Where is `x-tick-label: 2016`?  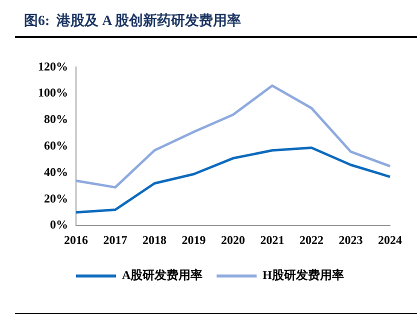
x-tick-label: 2016 is located at coordinates (76, 239).